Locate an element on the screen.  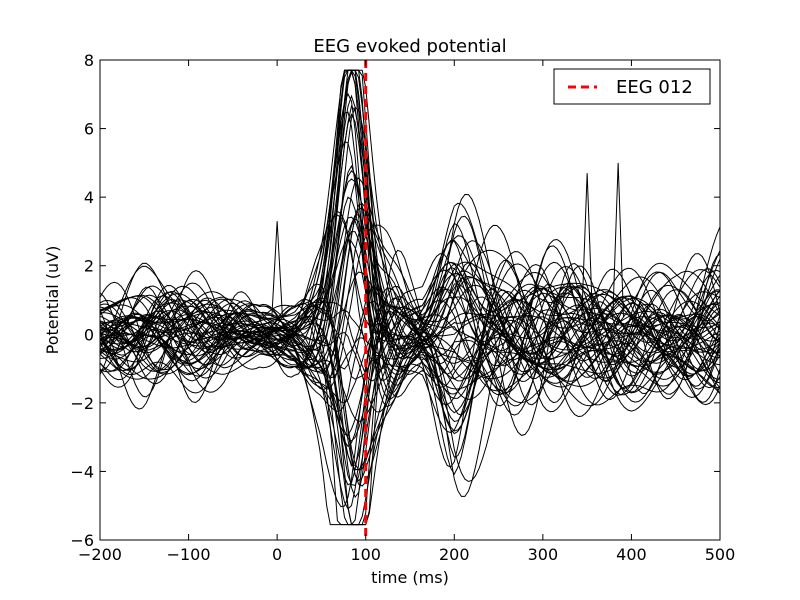
x-tick-label: 500 is located at coordinates (720, 554).